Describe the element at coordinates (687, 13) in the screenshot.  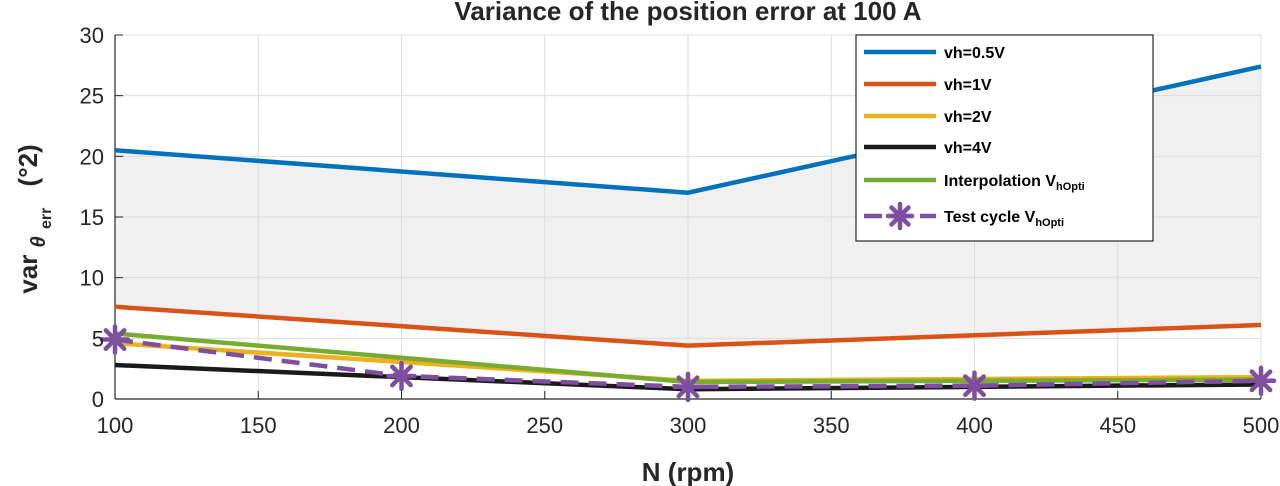
I see `chart-title: Variance of the position error at 100 A` at that location.